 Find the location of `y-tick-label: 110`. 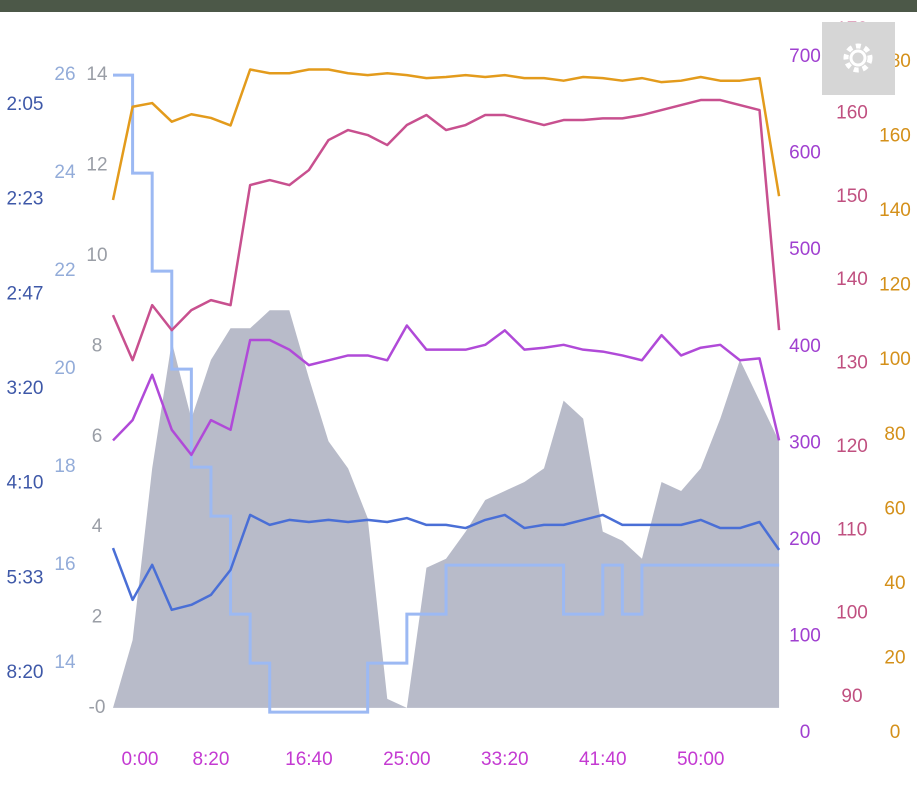

y-tick-label: 110 is located at coordinates (852, 529).